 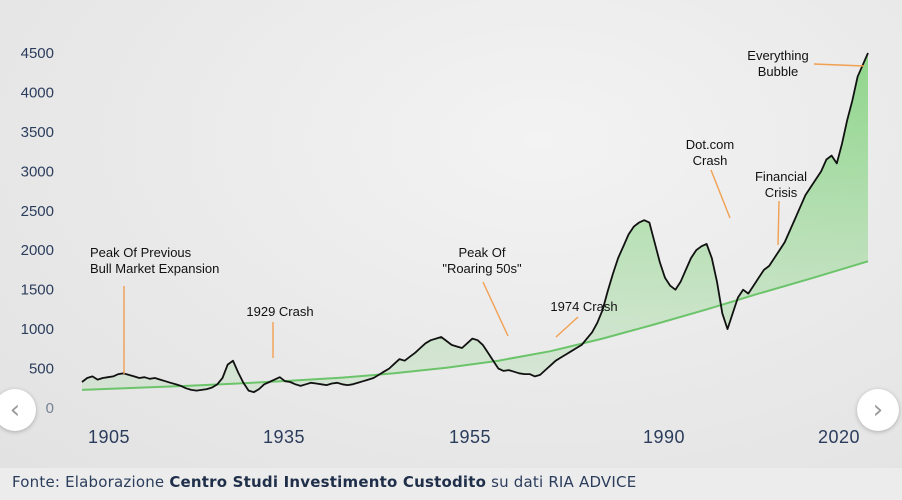 What do you see at coordinates (15, 410) in the screenshot?
I see `prev-glyph: ‹` at bounding box center [15, 410].